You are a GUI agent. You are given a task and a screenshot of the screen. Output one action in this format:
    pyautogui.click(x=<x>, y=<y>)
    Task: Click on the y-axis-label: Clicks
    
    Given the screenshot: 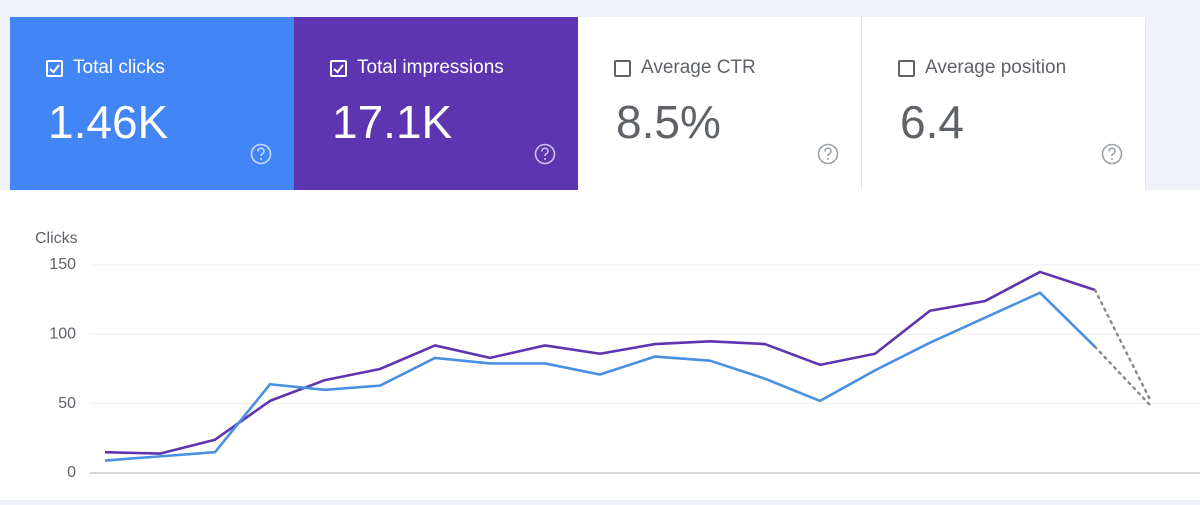 What is the action you would take?
    pyautogui.click(x=56, y=238)
    